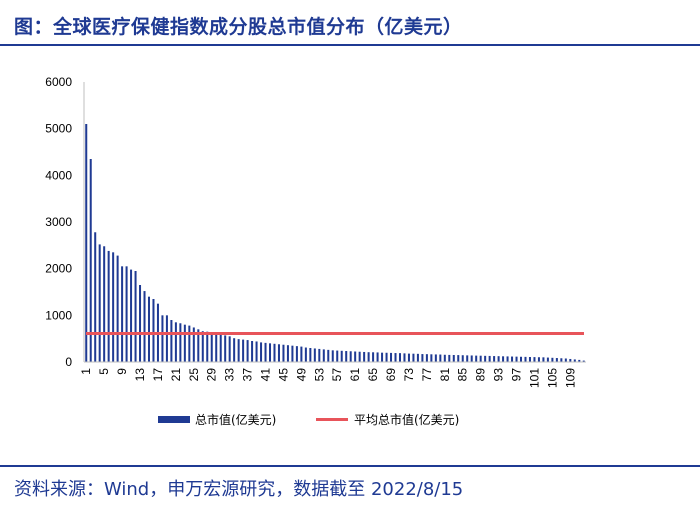 This screenshot has width=700, height=511. Describe the element at coordinates (337, 375) in the screenshot. I see `x-tick-label: 57` at that location.